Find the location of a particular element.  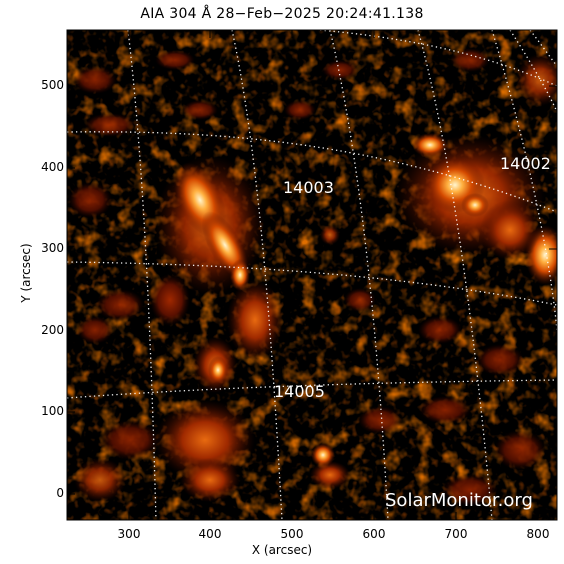

x-tick-label: 300 is located at coordinates (129, 534).